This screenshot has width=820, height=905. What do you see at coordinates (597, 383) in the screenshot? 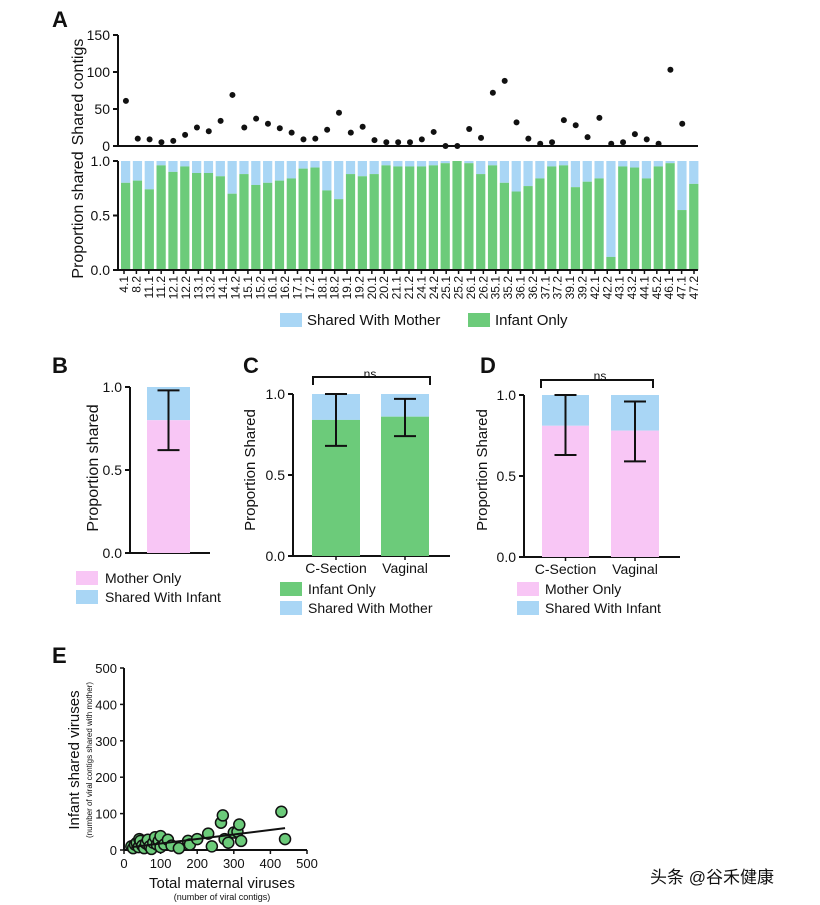
I see `d-significance-bracket` at bounding box center [597, 383].